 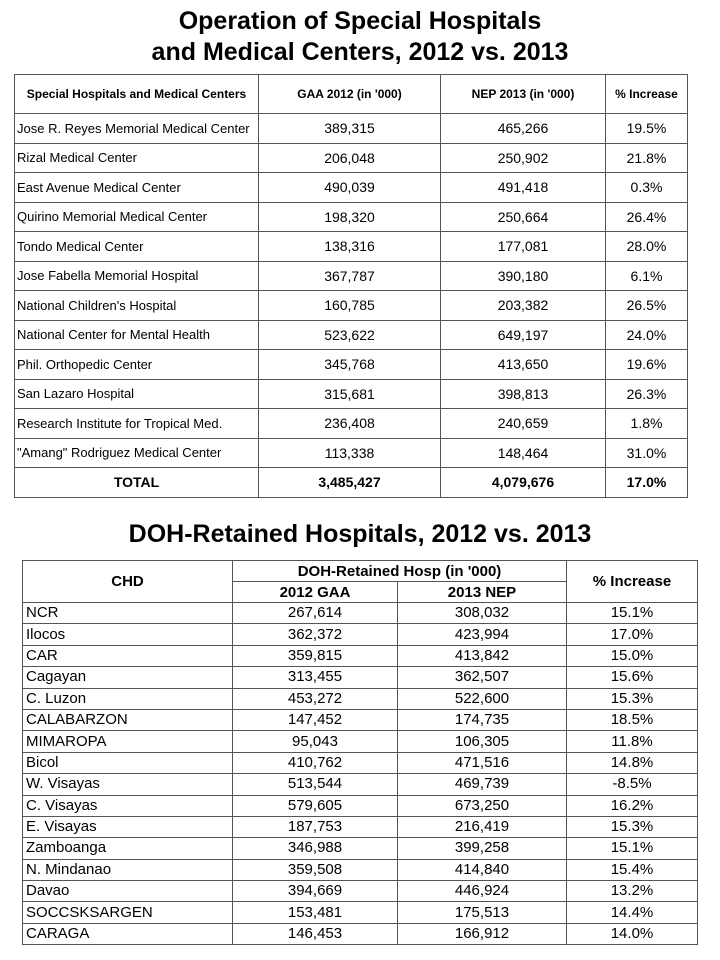 What do you see at coordinates (632, 720) in the screenshot?
I see `table-cell: 18.5%` at bounding box center [632, 720].